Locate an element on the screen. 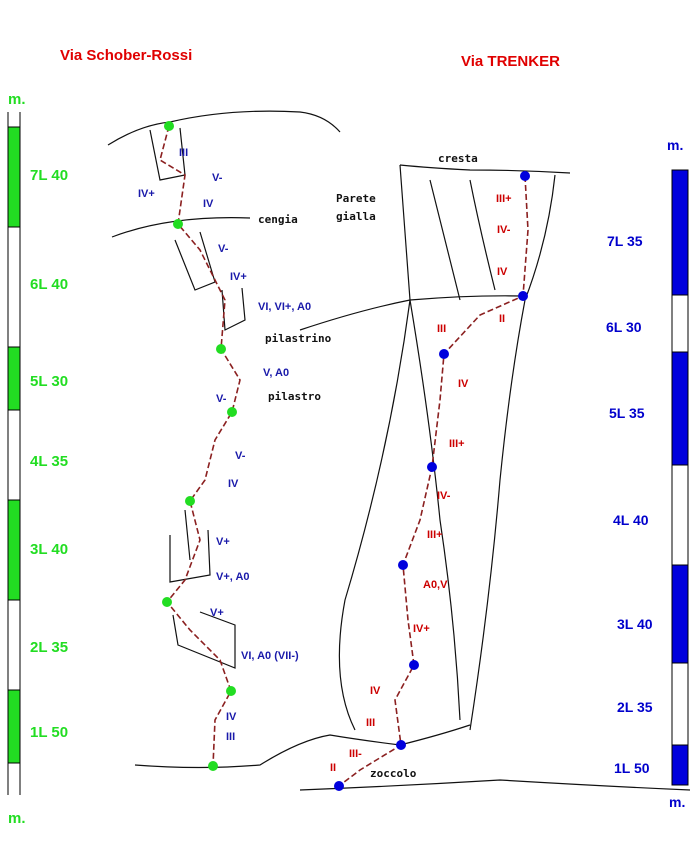 Image resolution: width=700 pixels, height=845 pixels. grade: A0,V is located at coordinates (435, 585).